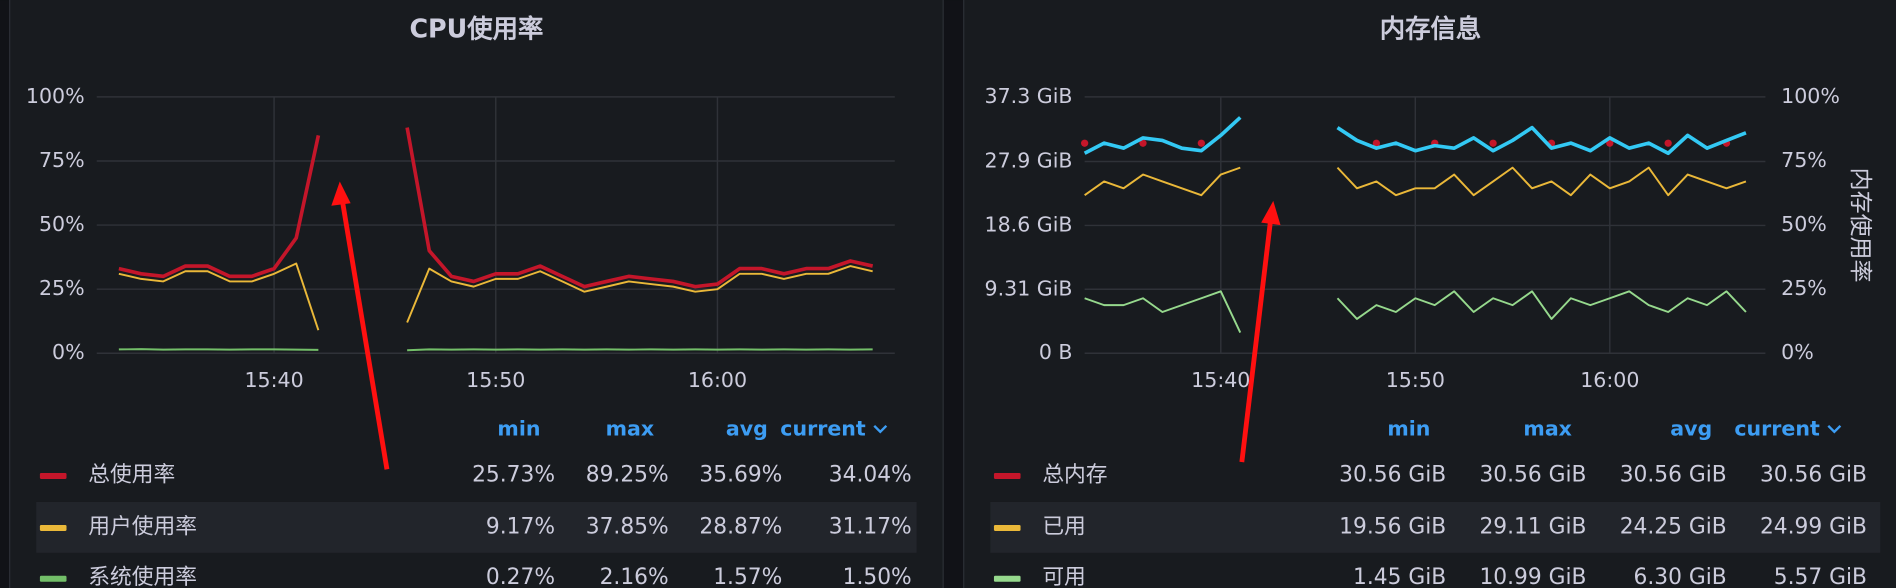 The width and height of the screenshot is (1896, 588). Describe the element at coordinates (1064, 576) in the screenshot. I see `legend-name: 可用` at that location.